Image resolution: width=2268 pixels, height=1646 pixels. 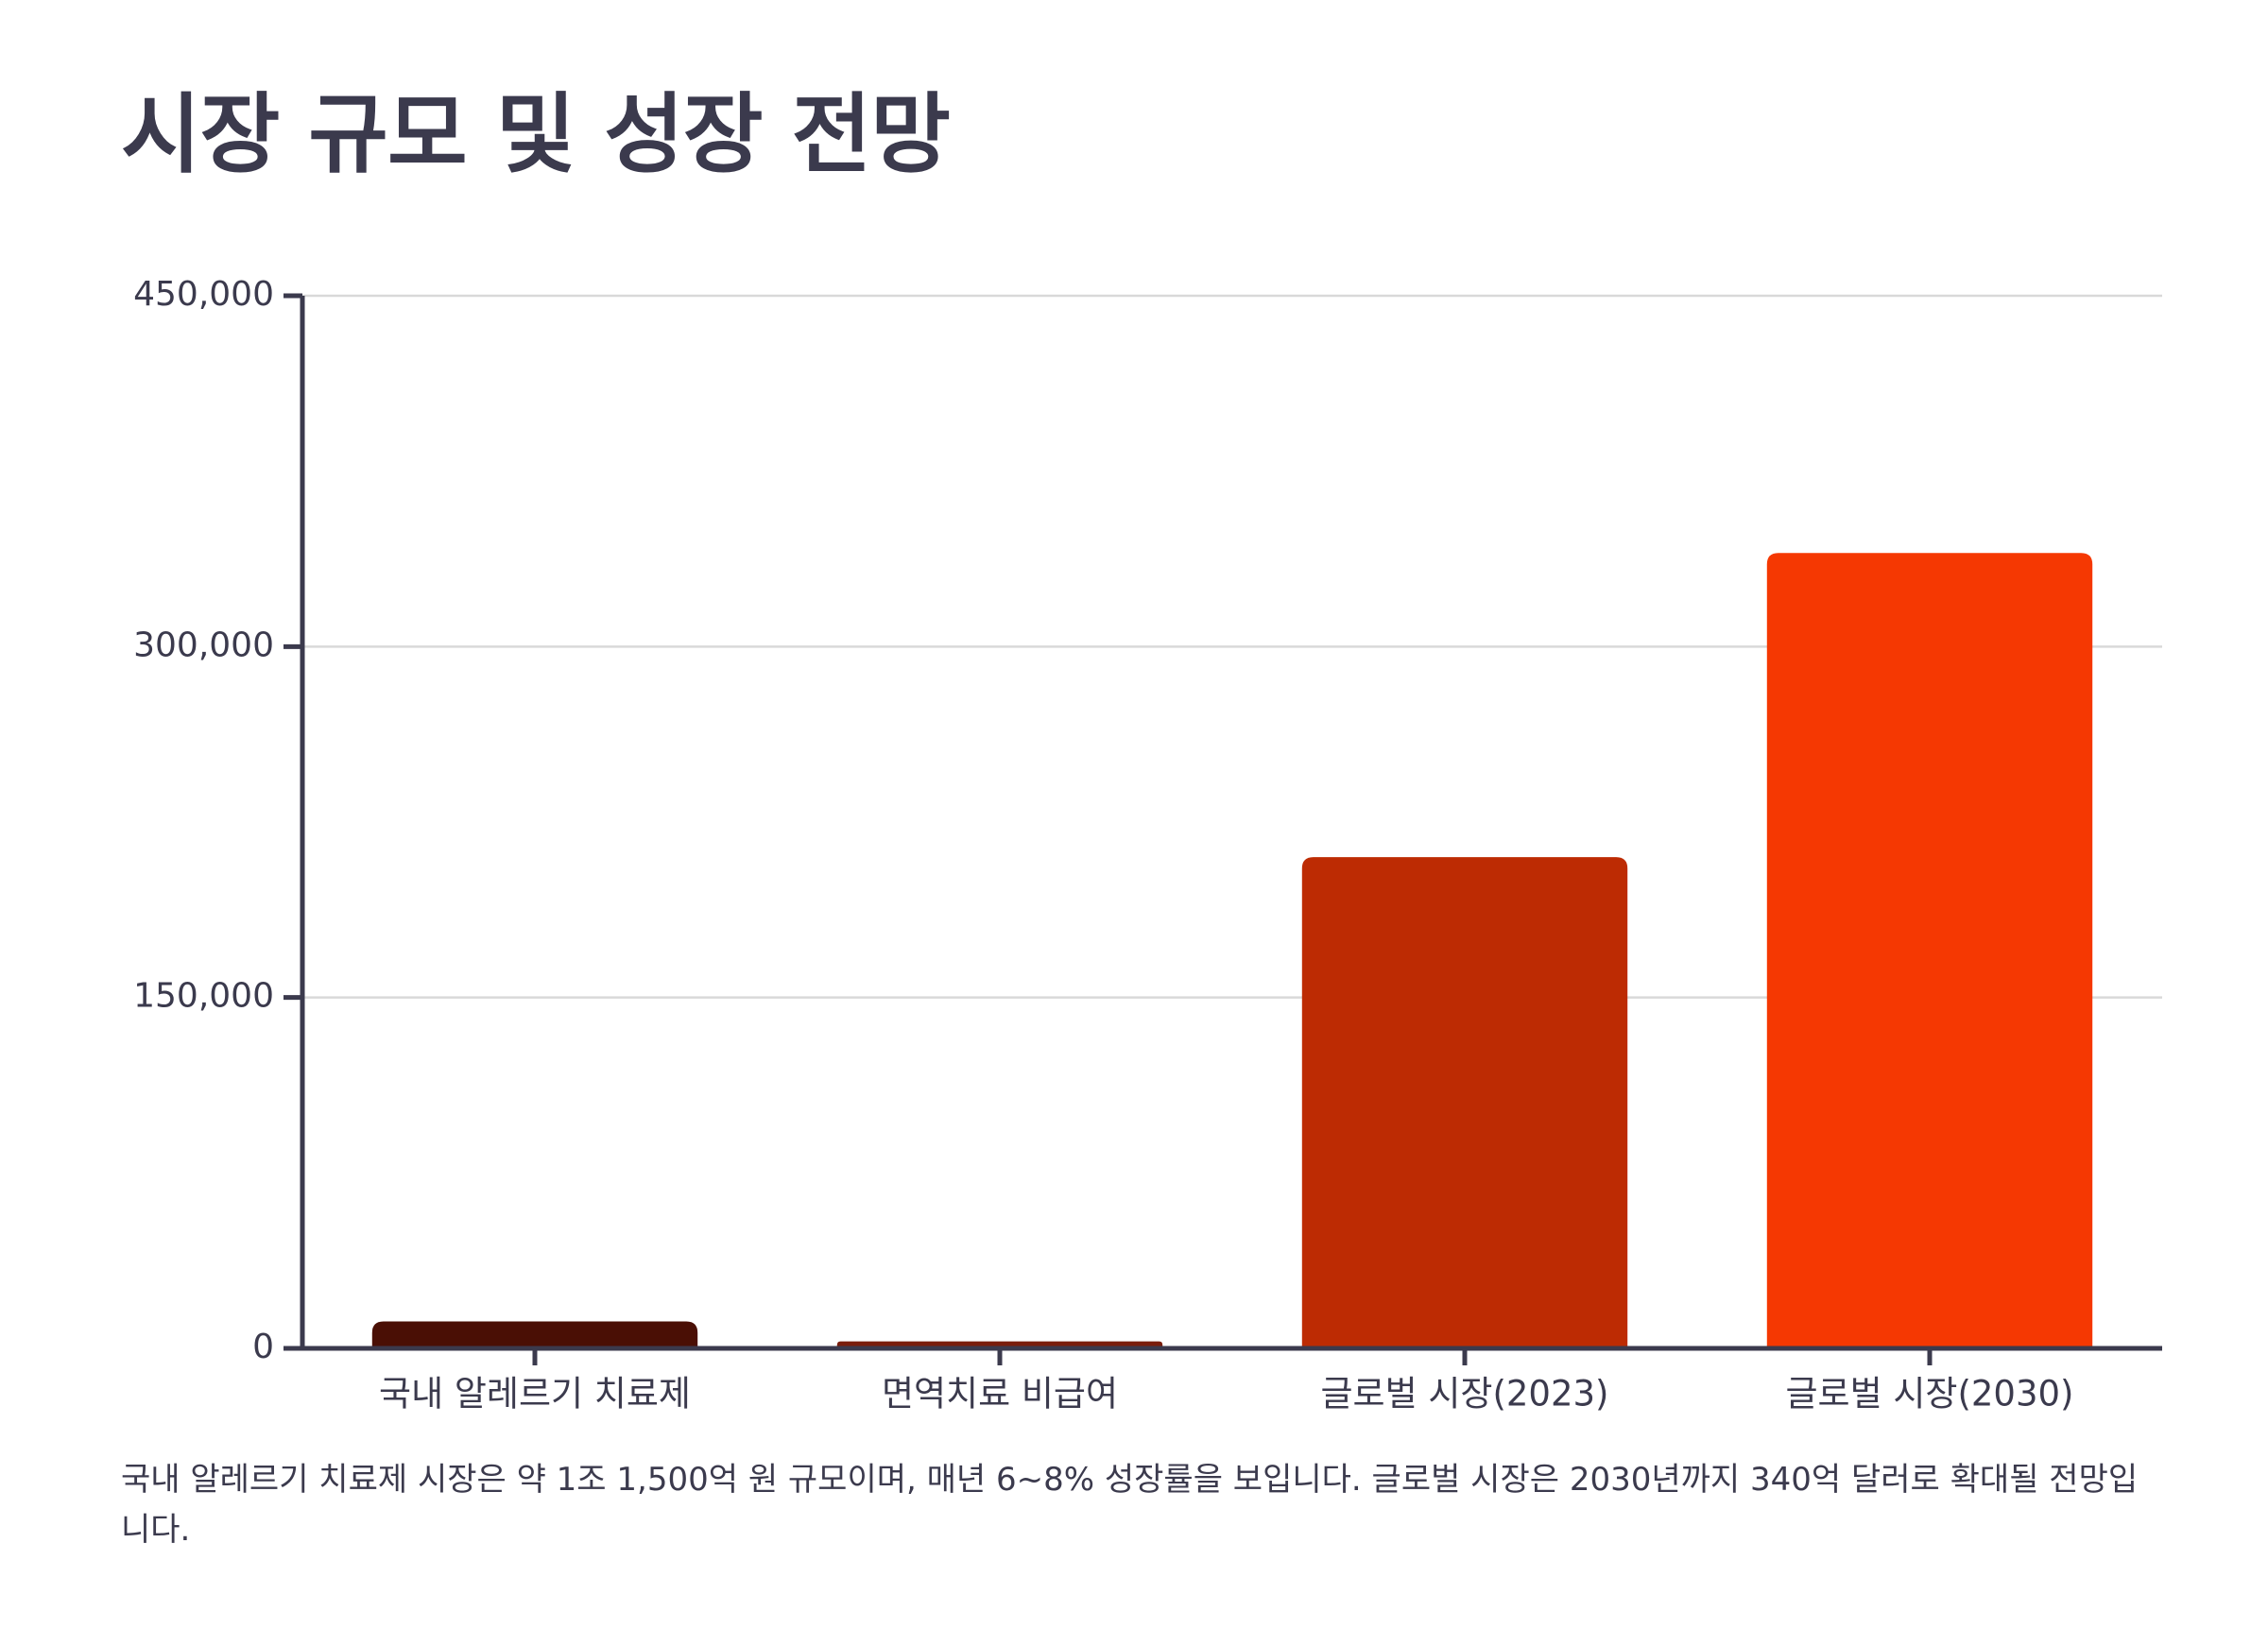 What do you see at coordinates (1930, 1394) in the screenshot?
I see `x-tick-label: 글로벌 시장(2030)` at bounding box center [1930, 1394].